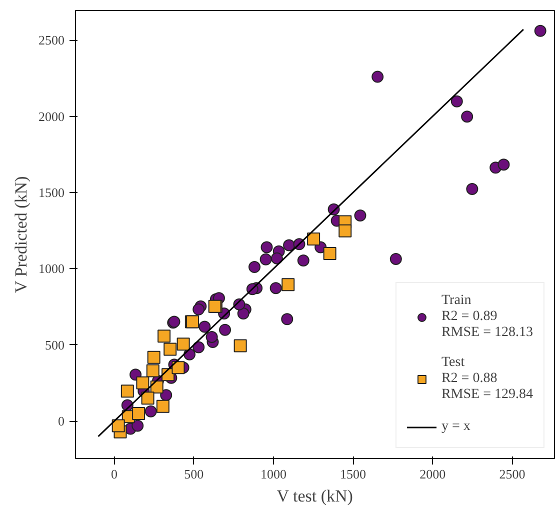 This screenshot has width=556, height=508. Describe the element at coordinates (512, 474) in the screenshot. I see `x-tick-label: 2500` at that location.